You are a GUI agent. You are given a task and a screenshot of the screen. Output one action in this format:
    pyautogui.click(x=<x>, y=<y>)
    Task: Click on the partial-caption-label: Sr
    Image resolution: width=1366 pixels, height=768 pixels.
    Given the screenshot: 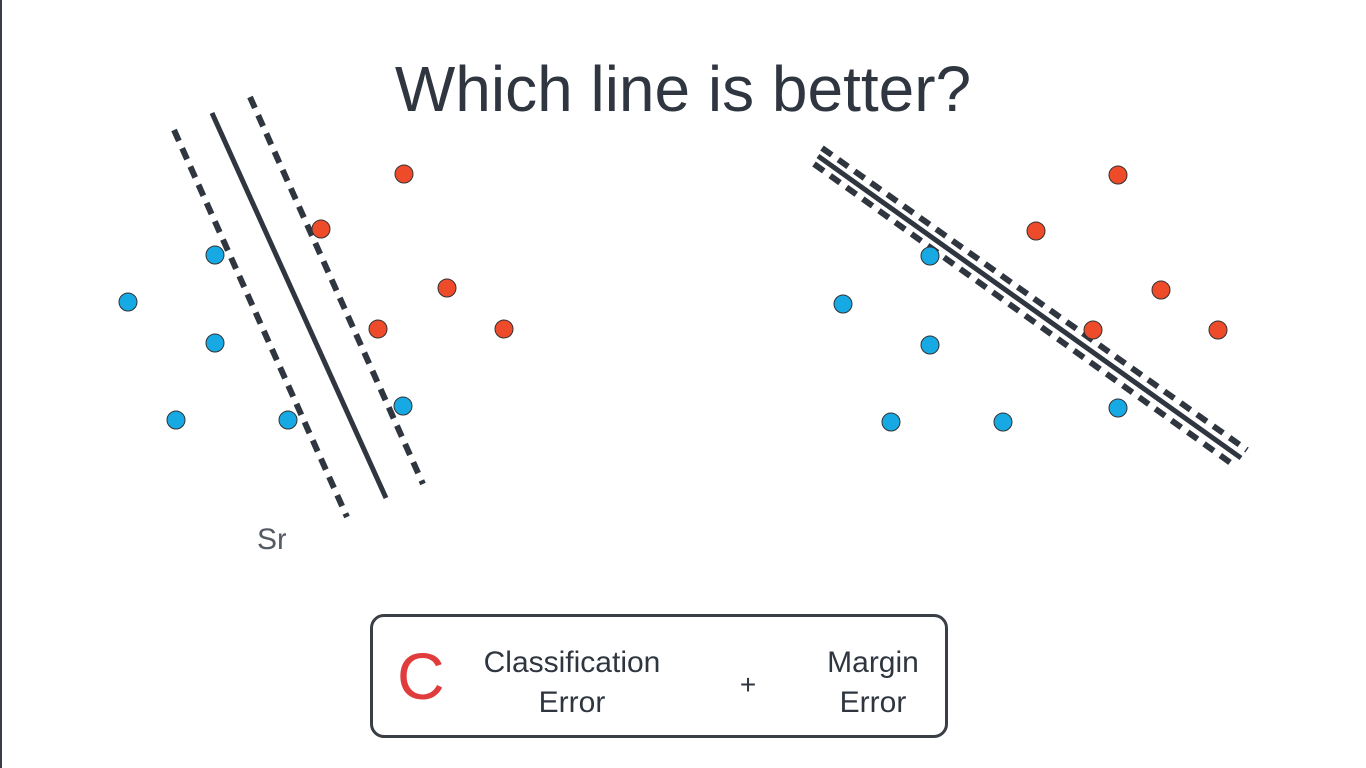 What is the action you would take?
    pyautogui.click(x=271, y=539)
    